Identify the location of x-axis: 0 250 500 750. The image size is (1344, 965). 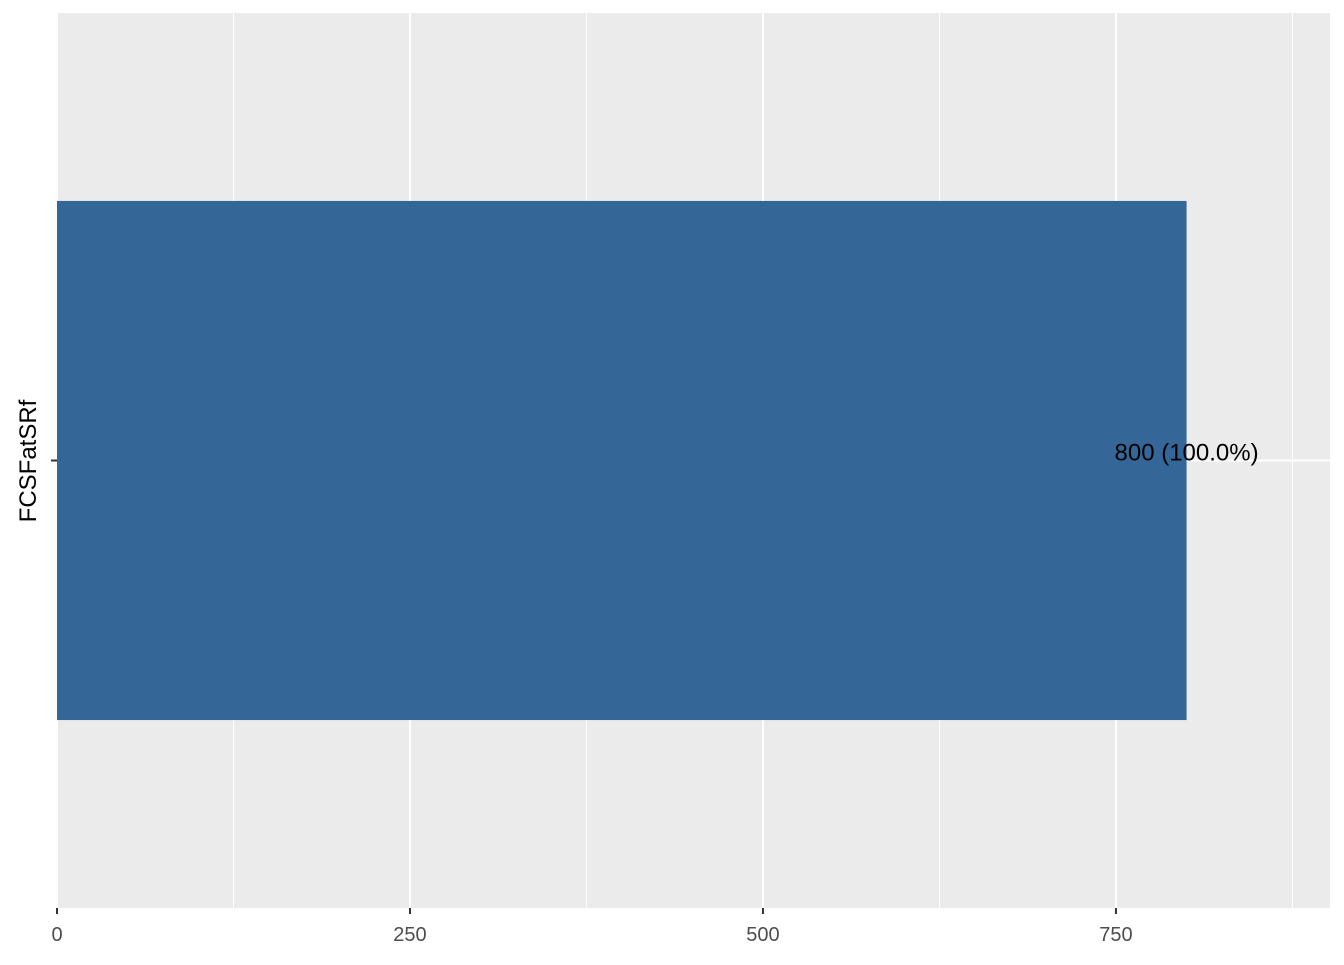
(592, 927).